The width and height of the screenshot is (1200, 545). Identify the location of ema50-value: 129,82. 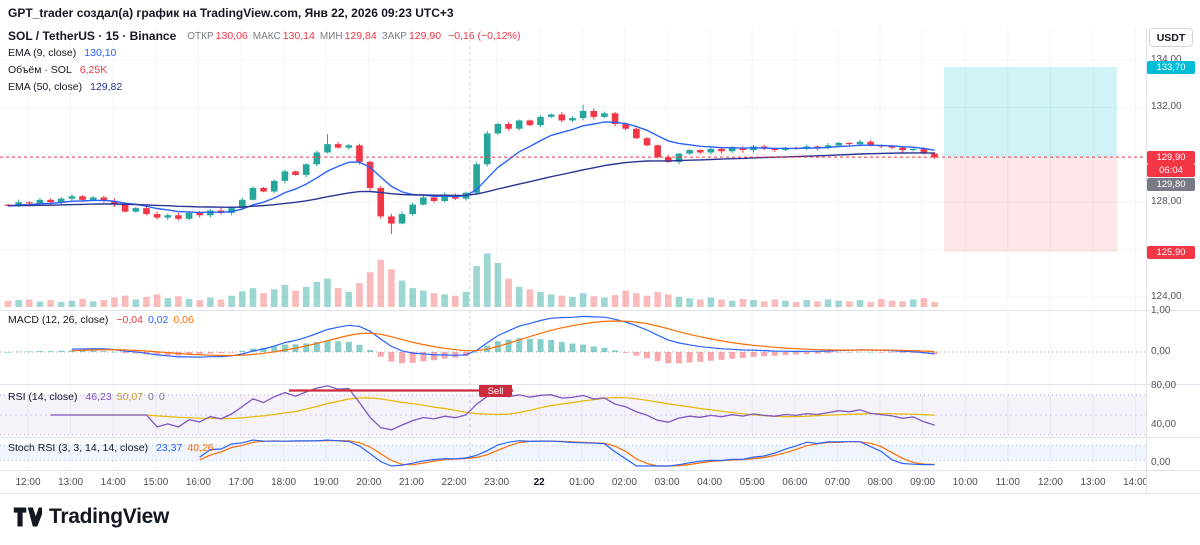
(106, 87).